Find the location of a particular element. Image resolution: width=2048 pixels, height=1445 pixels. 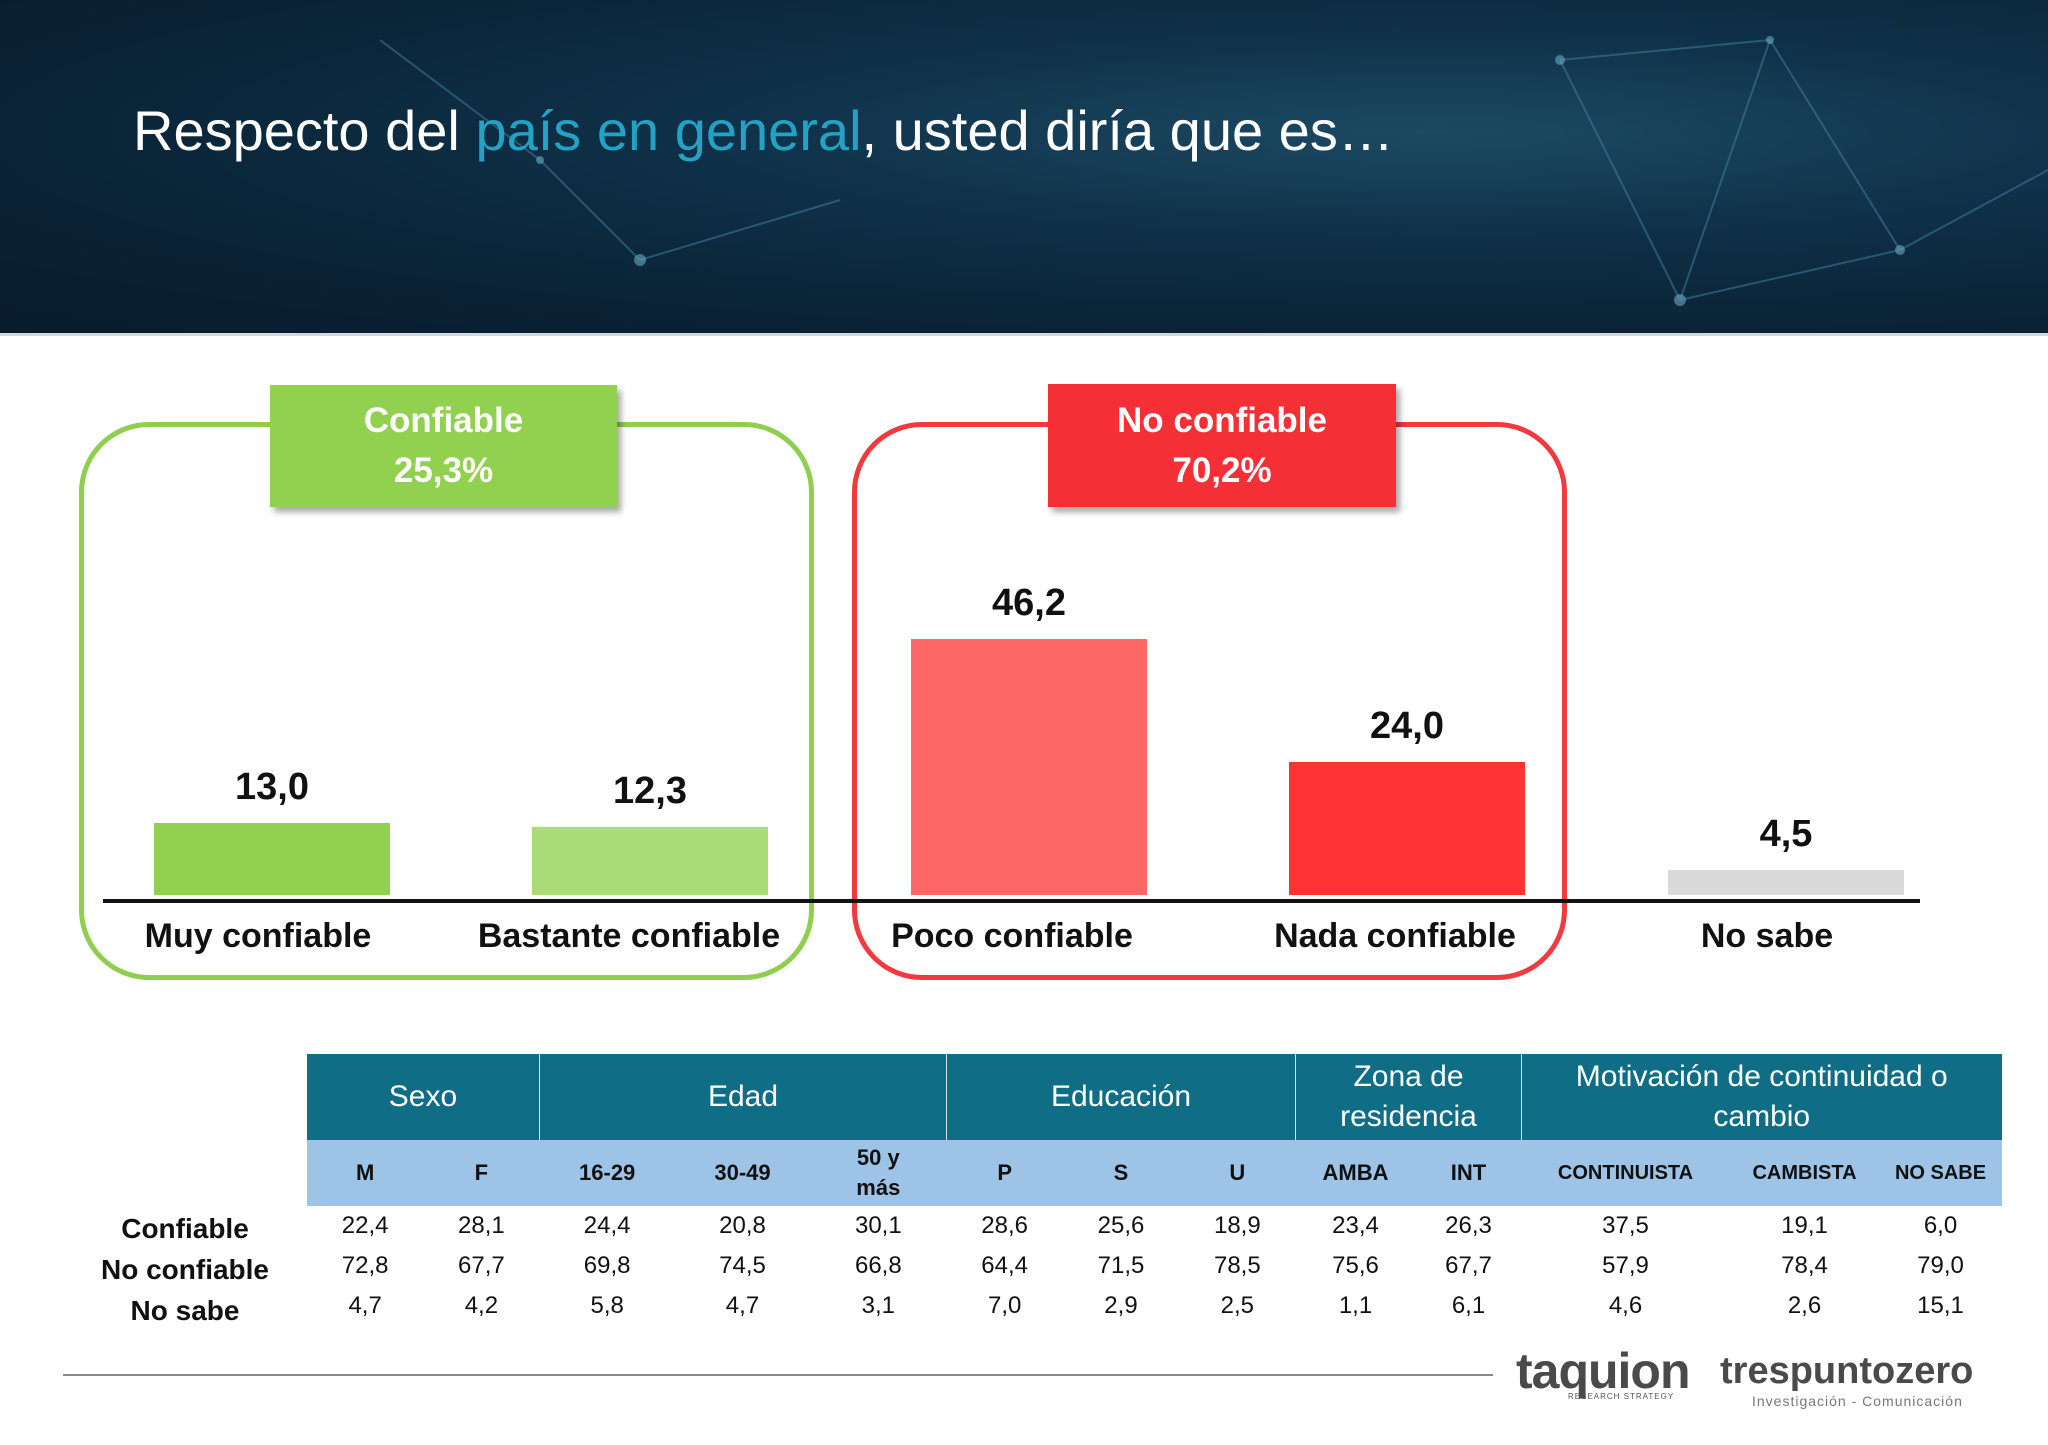

group-header-edad: Edad is located at coordinates (743, 1097).